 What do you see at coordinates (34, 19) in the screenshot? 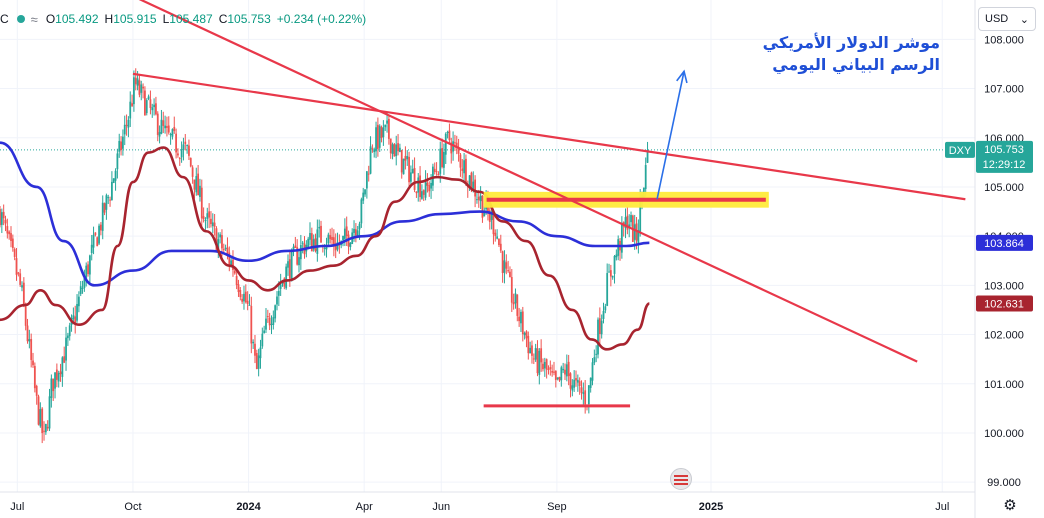
I see `chart-style-icon: ≈` at bounding box center [34, 19].